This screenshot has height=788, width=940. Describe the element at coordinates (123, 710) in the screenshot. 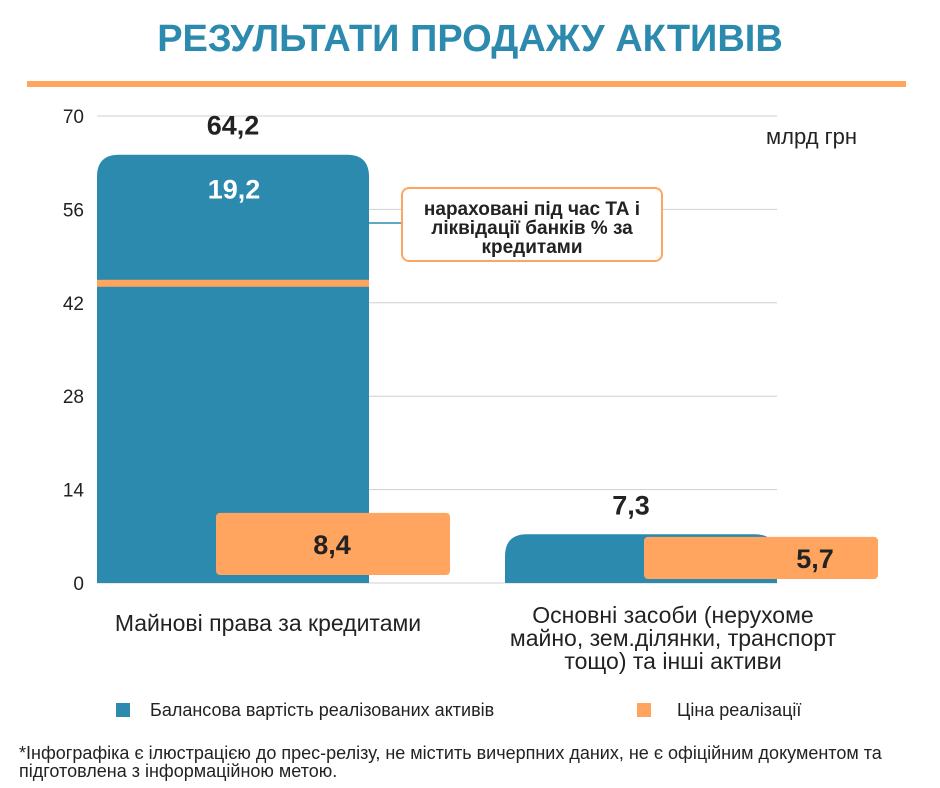

I see `legend-swatch-balance` at that location.